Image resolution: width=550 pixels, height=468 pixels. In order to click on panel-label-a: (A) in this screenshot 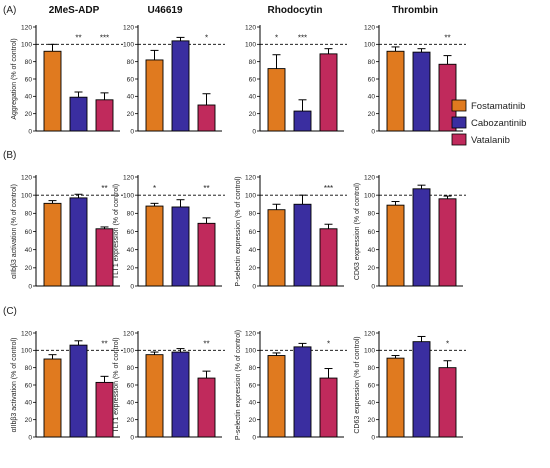, I will do `click(9, 10)`.